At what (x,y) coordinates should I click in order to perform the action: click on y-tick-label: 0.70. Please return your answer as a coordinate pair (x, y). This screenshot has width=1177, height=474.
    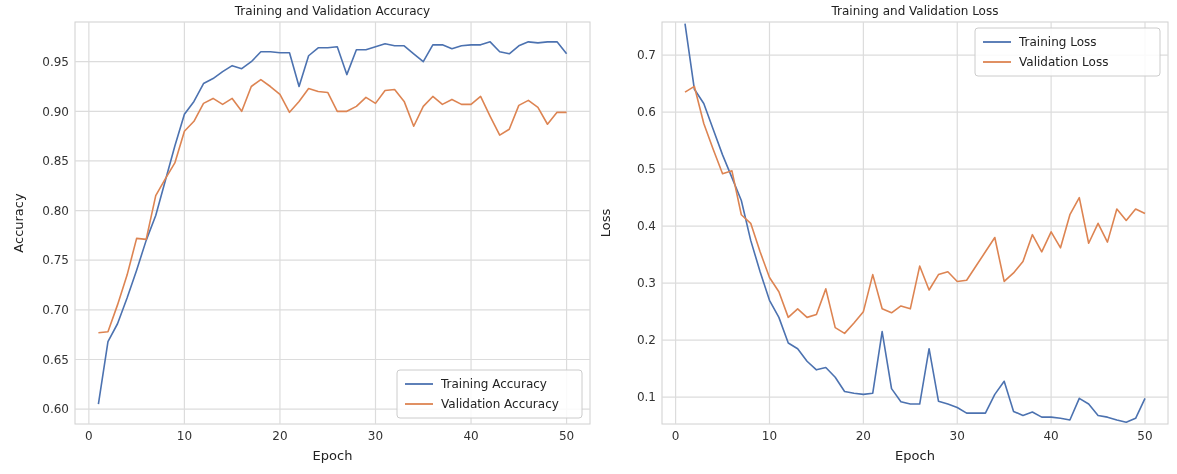
    Looking at the image, I should click on (55, 310).